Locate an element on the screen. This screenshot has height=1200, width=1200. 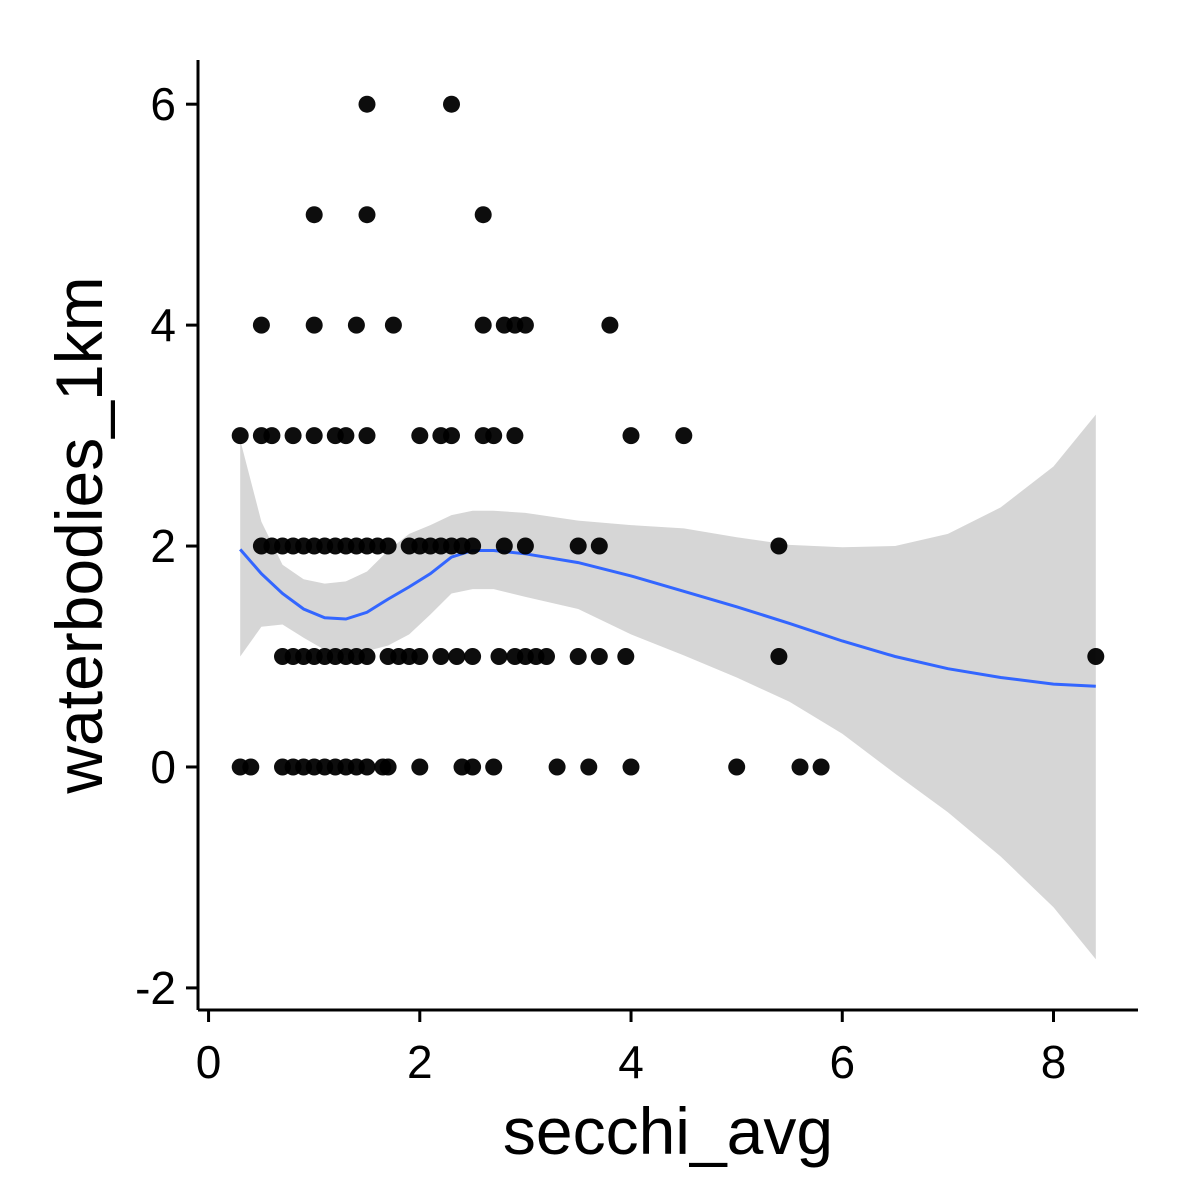
x-axis-title: secchi_avg is located at coordinates (668, 1131).